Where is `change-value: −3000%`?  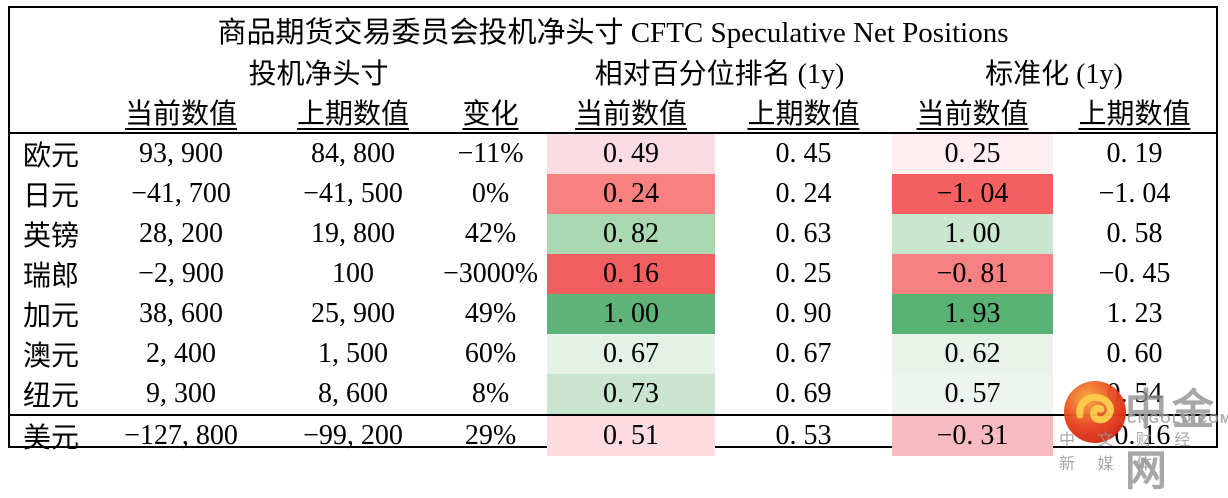
change-value: −3000% is located at coordinates (490, 273).